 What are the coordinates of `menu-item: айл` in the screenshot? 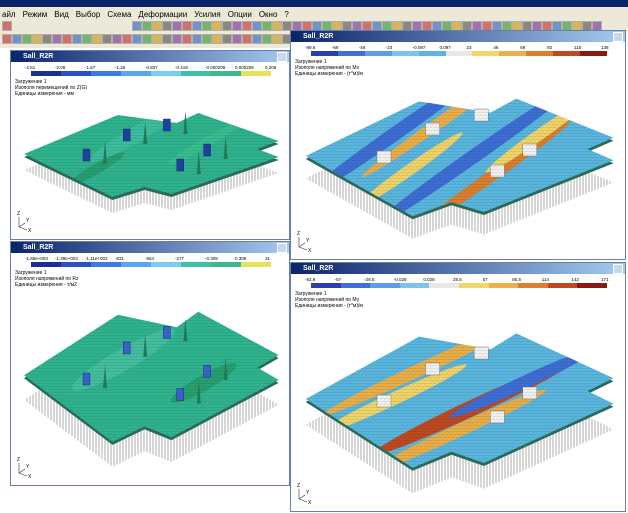 It's located at (9, 14).